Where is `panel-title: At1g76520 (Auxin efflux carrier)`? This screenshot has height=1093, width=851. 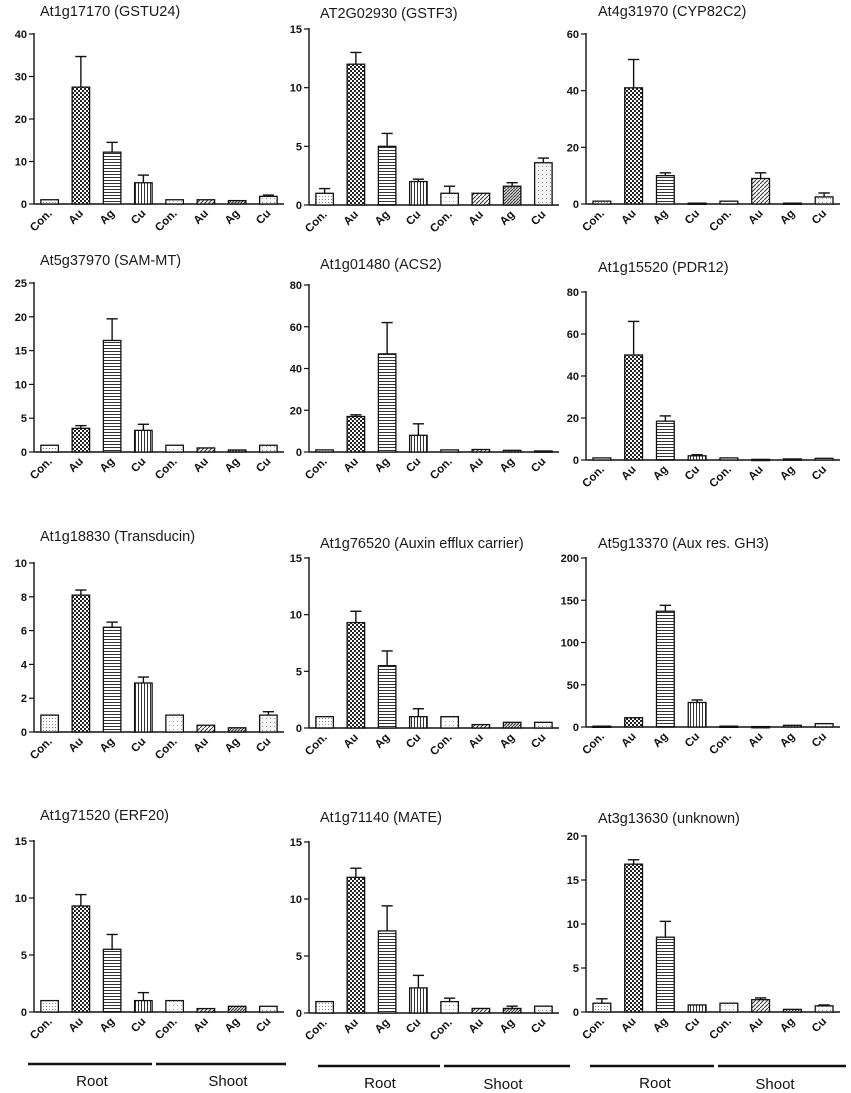 panel-title: At1g76520 (Auxin efflux carrier) is located at coordinates (422, 544).